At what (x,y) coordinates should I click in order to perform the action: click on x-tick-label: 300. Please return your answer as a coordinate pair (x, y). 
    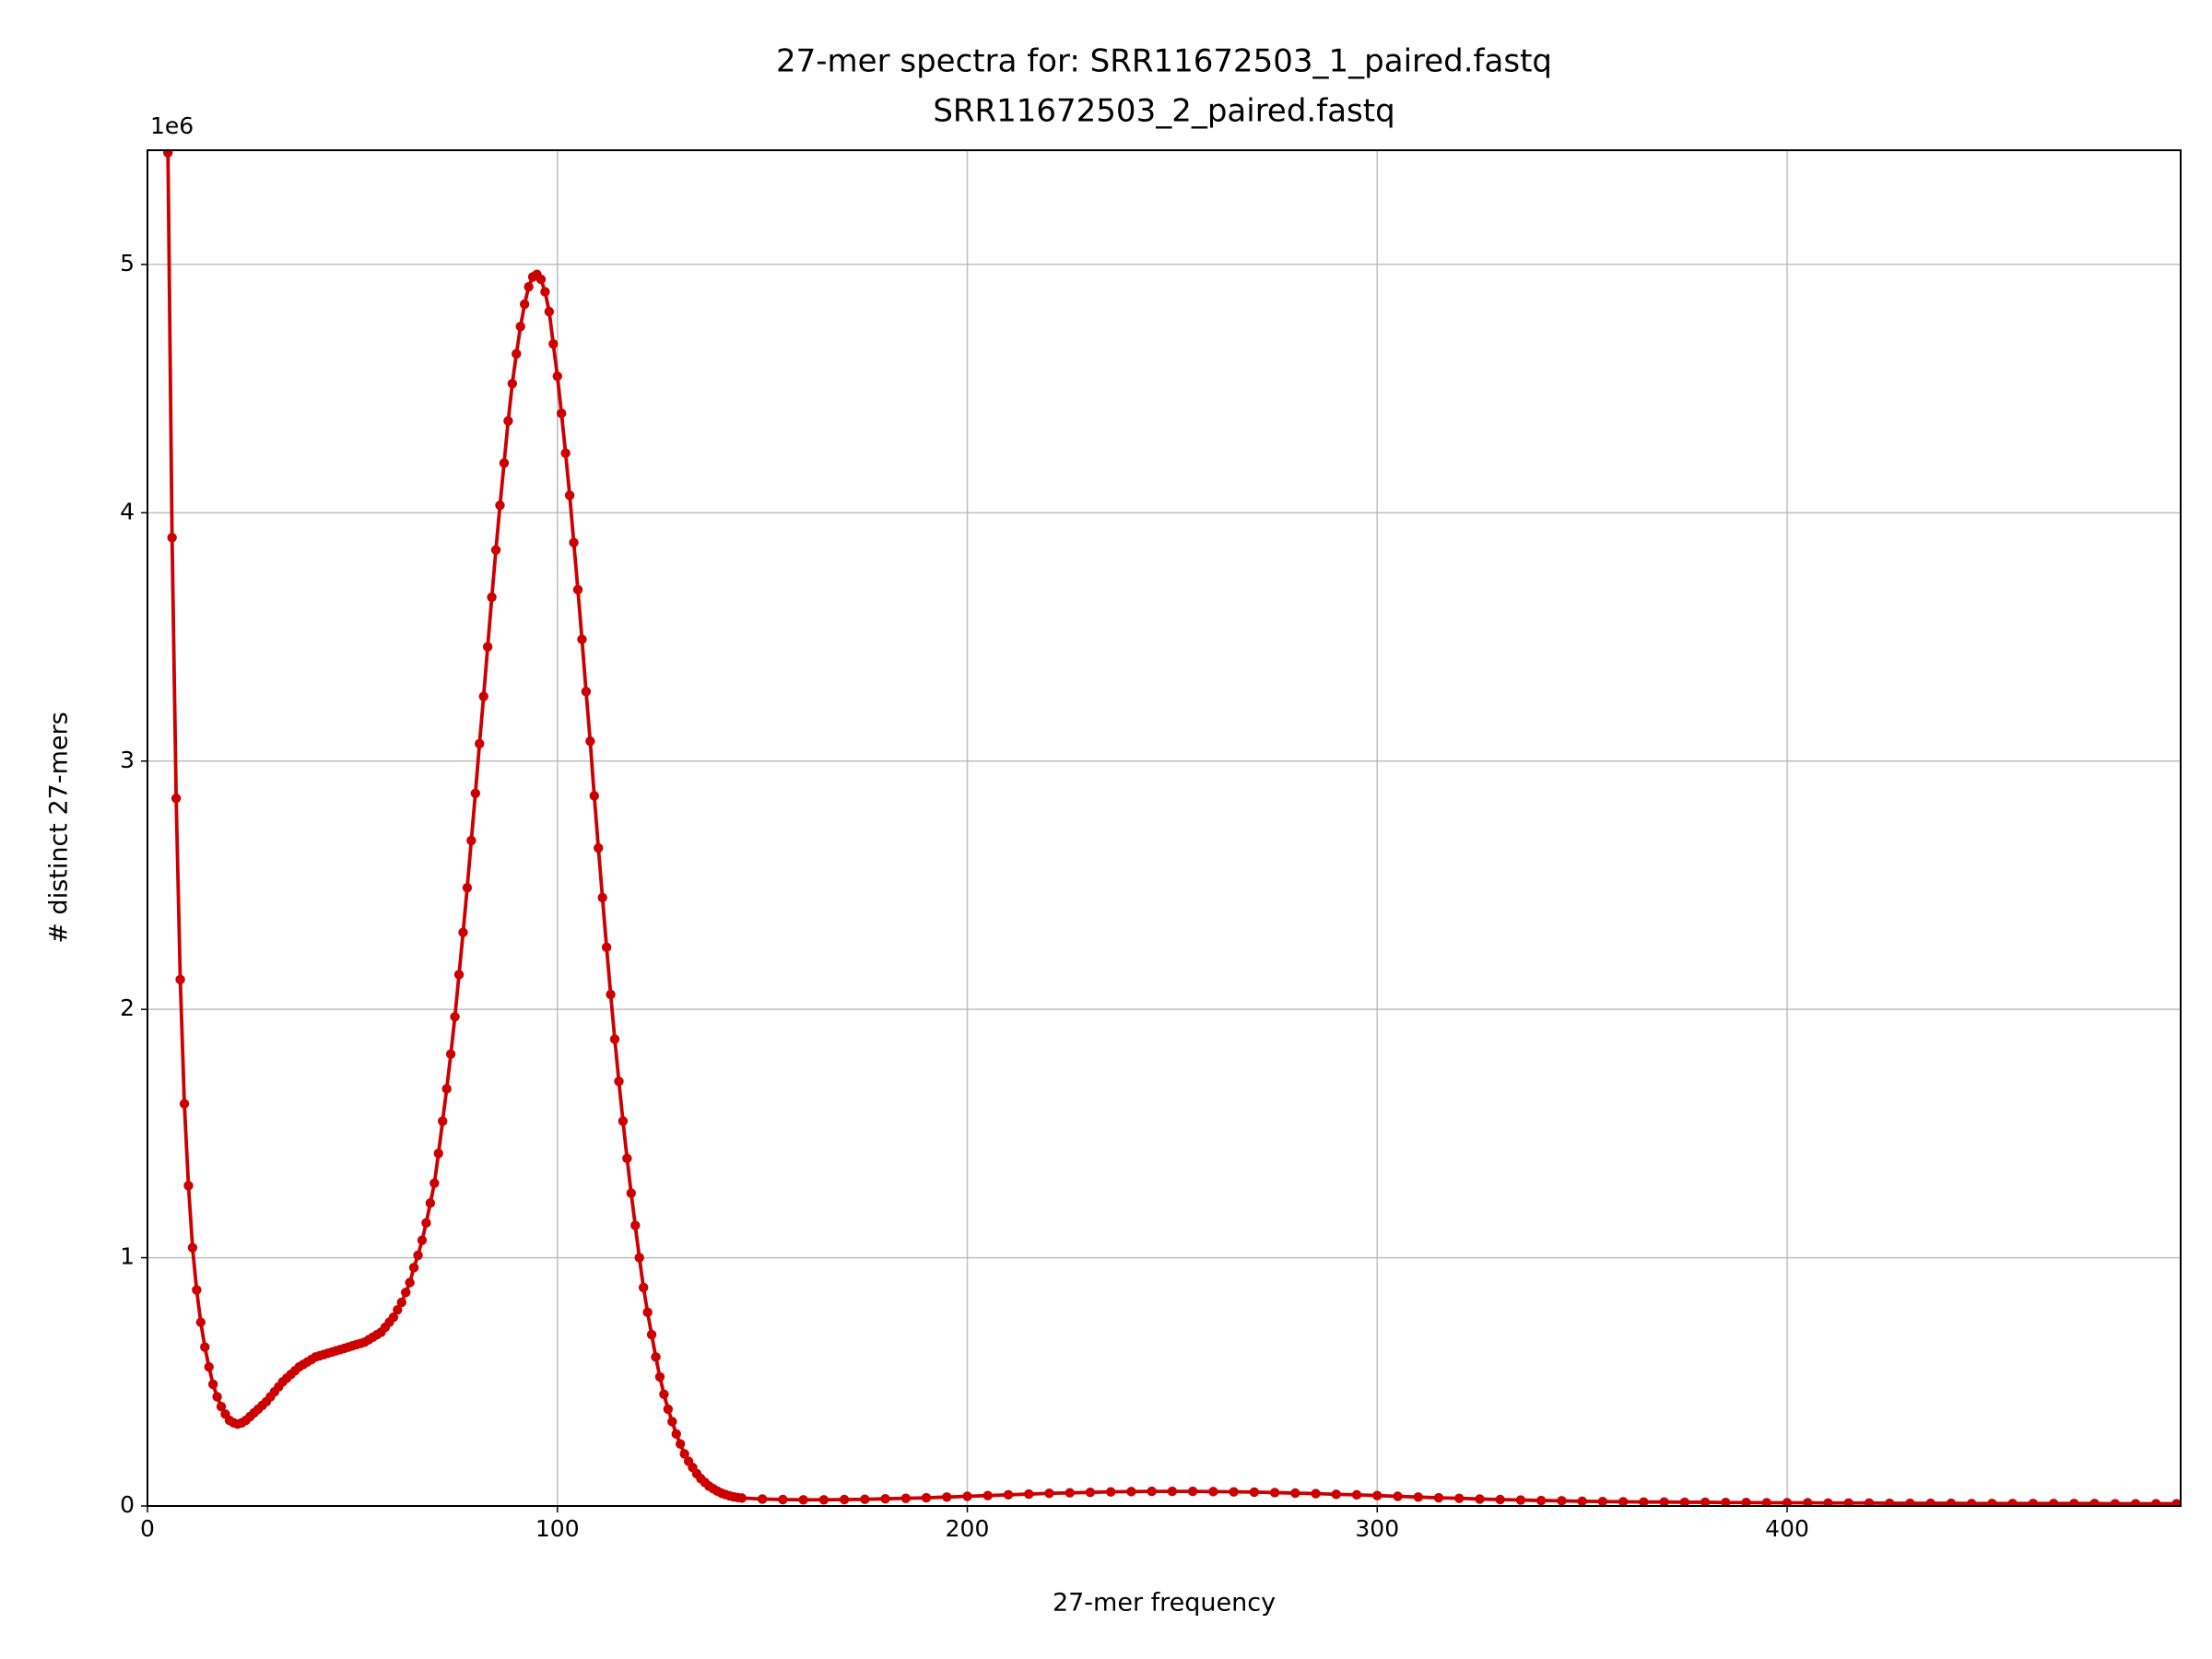
    Looking at the image, I should click on (1377, 1528).